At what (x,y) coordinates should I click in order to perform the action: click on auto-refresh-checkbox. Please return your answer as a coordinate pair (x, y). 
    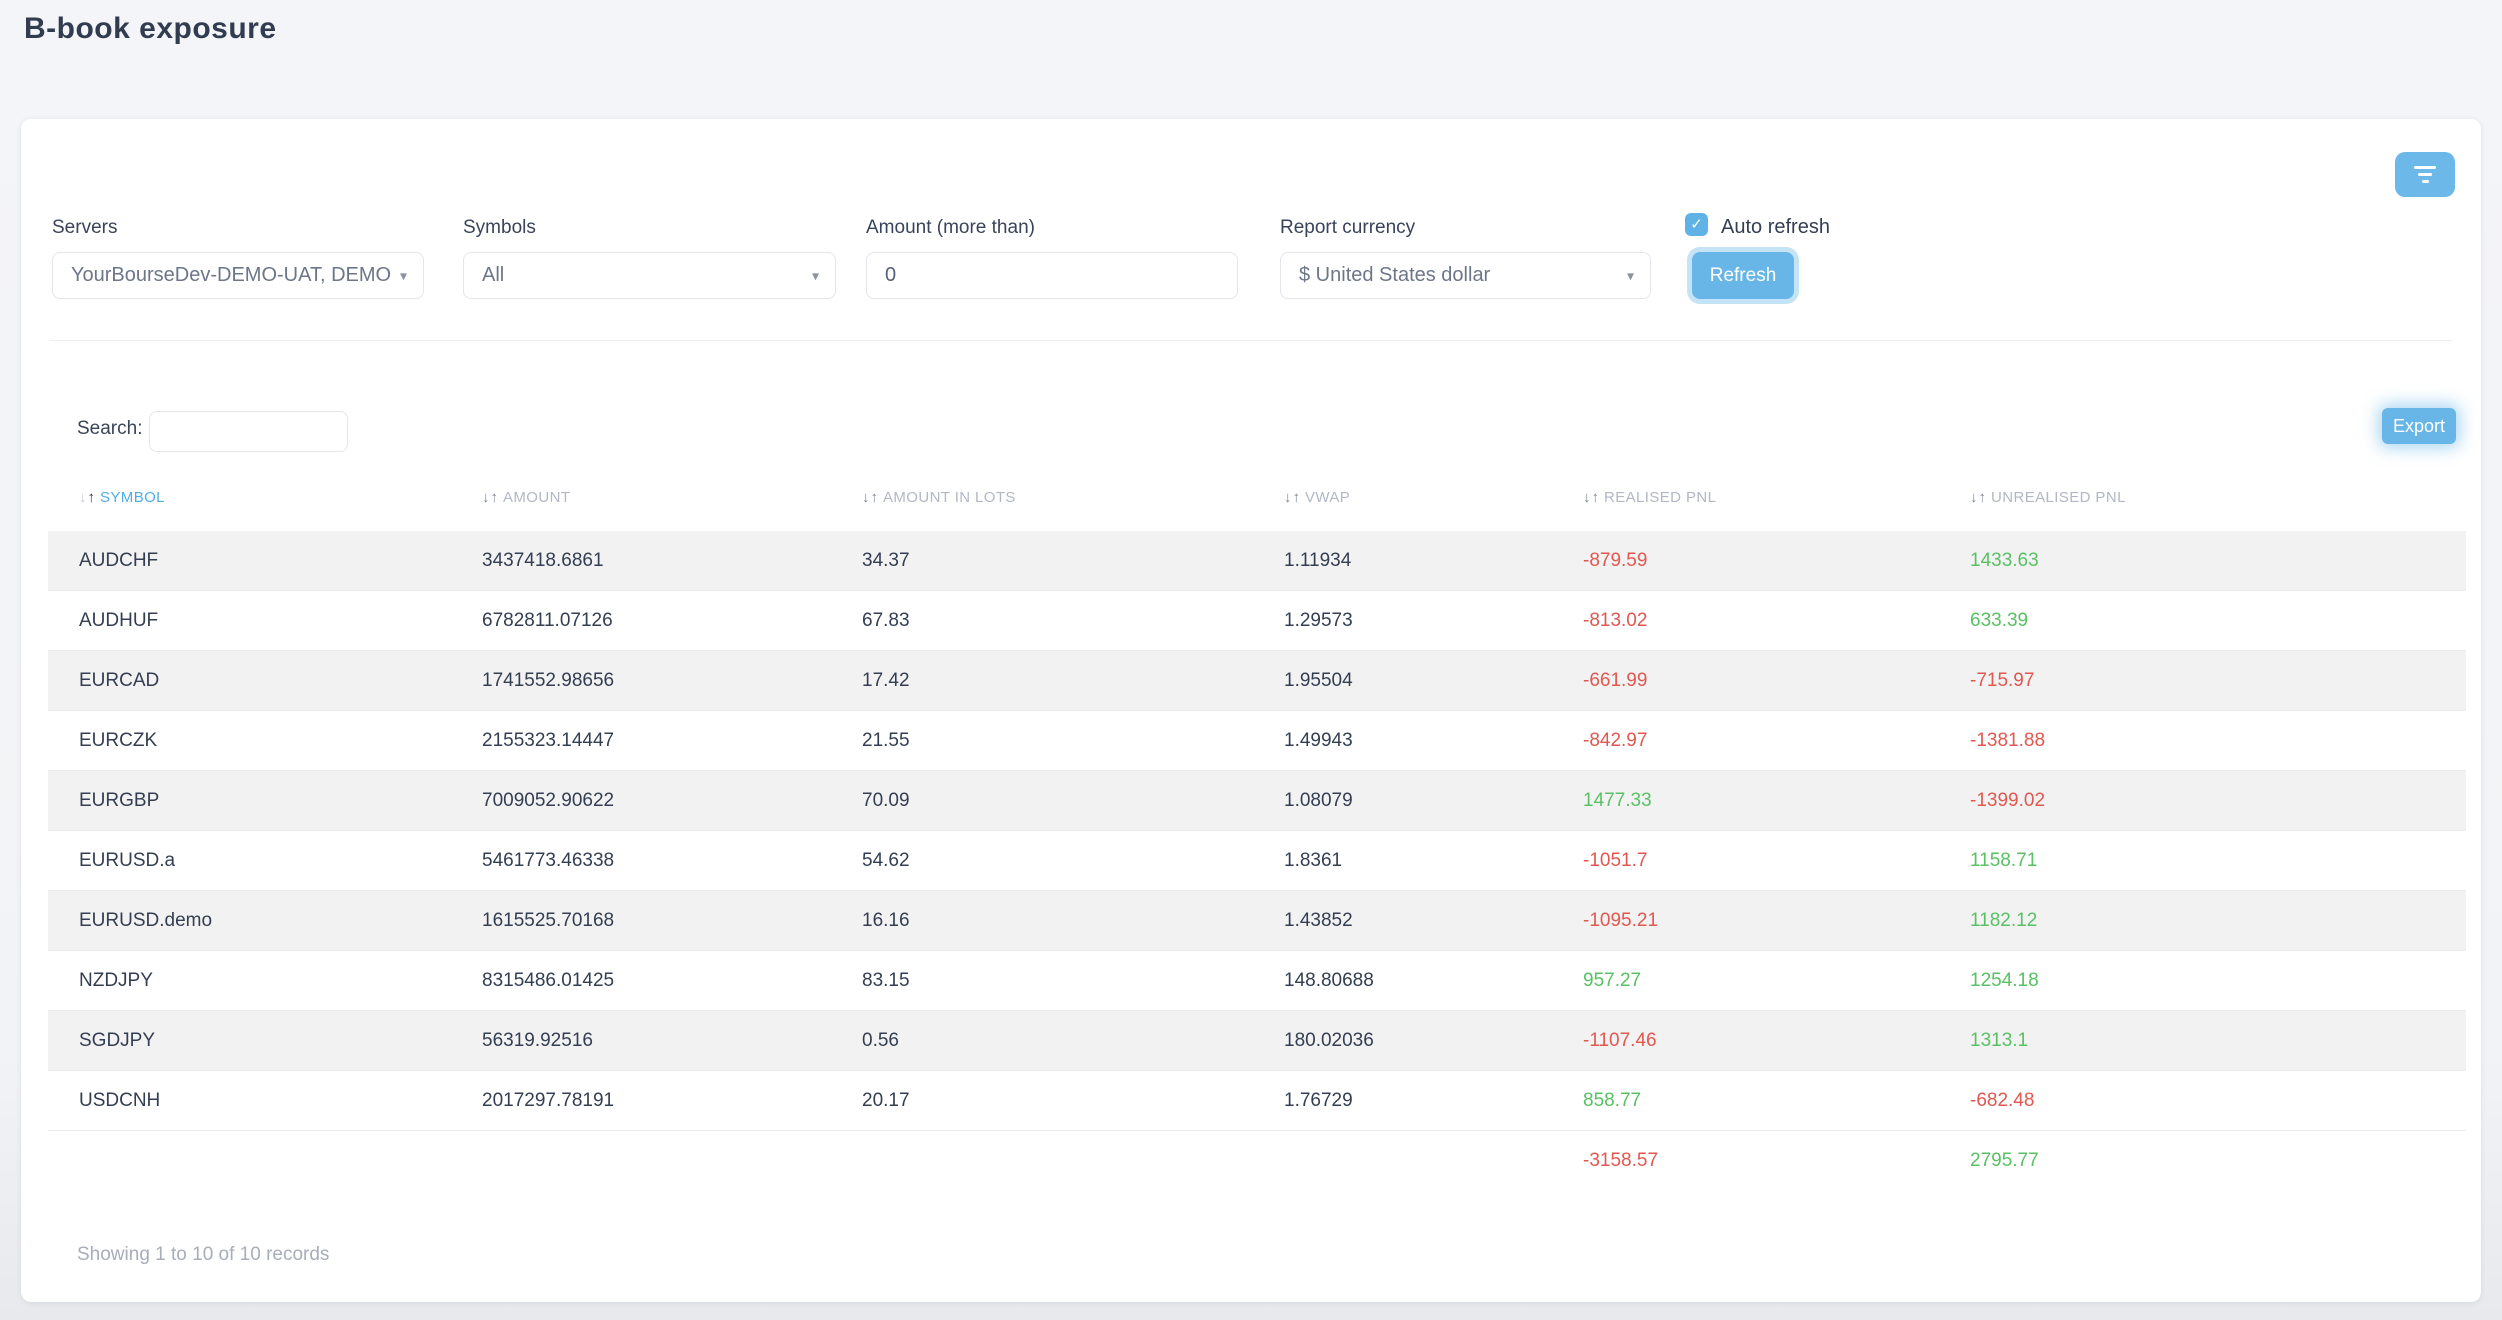
    Looking at the image, I should click on (1696, 224).